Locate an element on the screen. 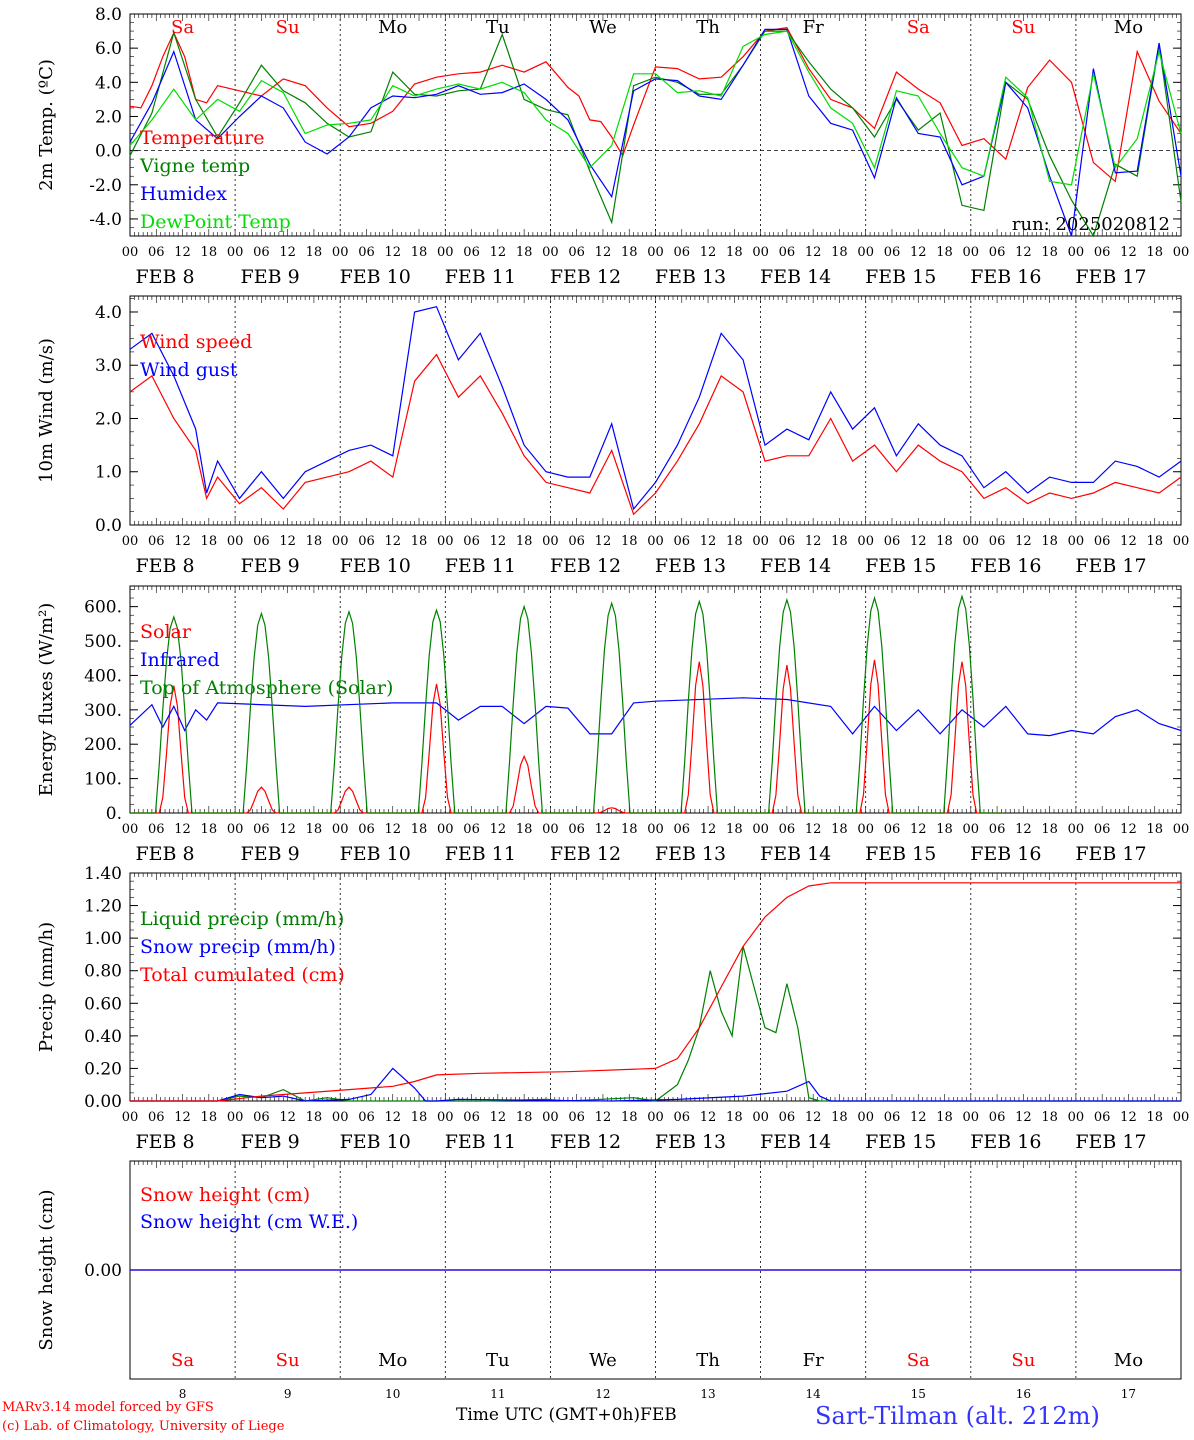 This screenshot has height=1440, width=1194. series-line-snow-precip-mm-h- is located at coordinates (655, 1084).